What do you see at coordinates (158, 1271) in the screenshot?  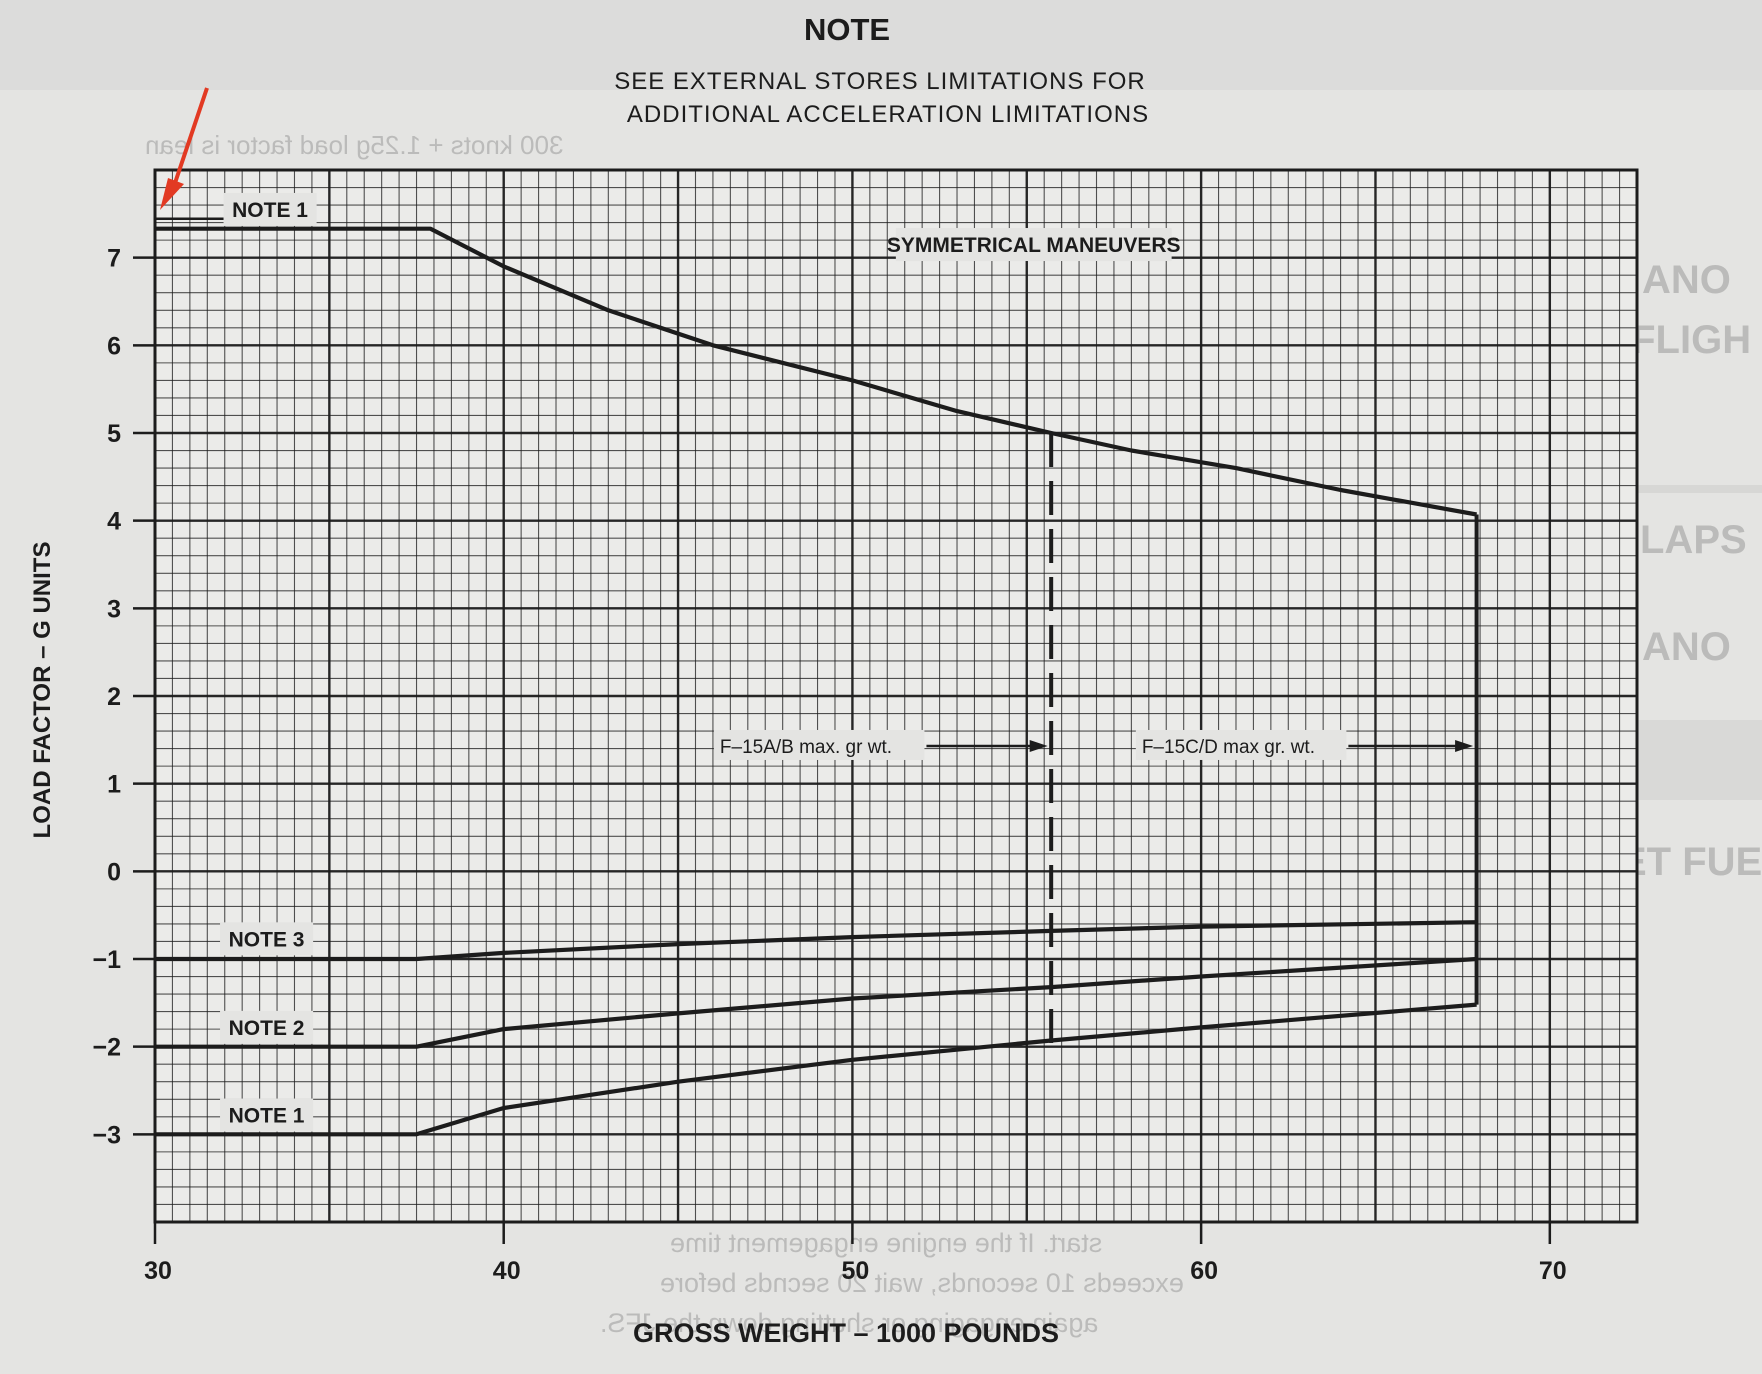 I see `x-tick-label: 30` at bounding box center [158, 1271].